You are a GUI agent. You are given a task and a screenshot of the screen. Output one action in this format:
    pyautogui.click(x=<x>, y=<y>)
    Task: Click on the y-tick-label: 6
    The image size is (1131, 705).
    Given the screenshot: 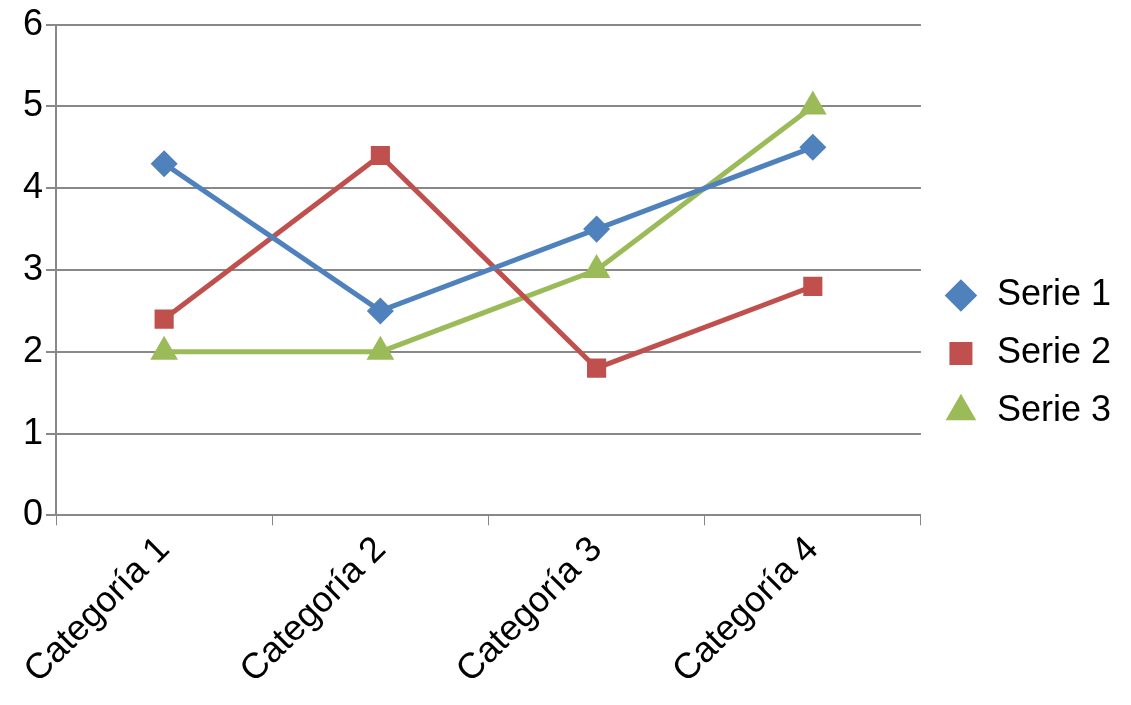 What is the action you would take?
    pyautogui.click(x=33, y=22)
    